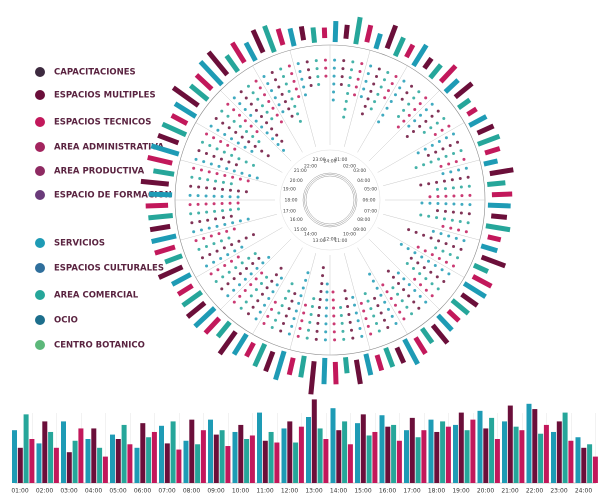 The width and height of the screenshot is (601, 495). What do you see at coordinates (40, 147) in the screenshot?
I see `legend-swatch` at bounding box center [40, 147].